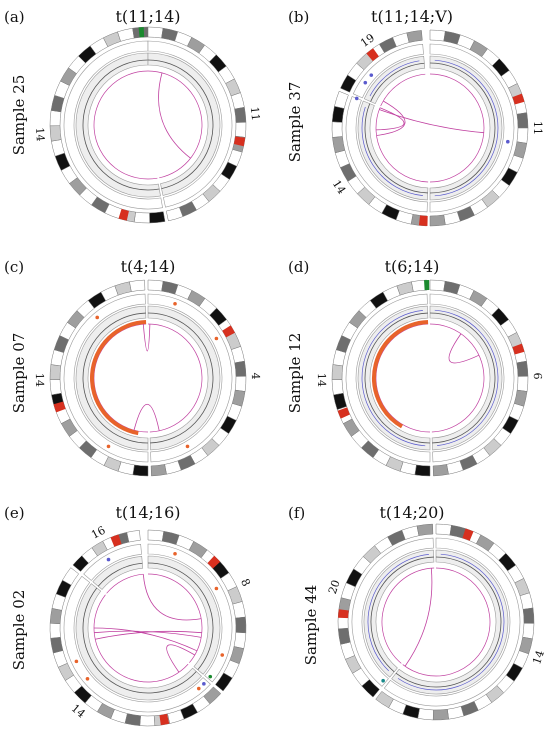  Describe the element at coordinates (295, 373) in the screenshot. I see `sample-label: Sample 12` at that location.